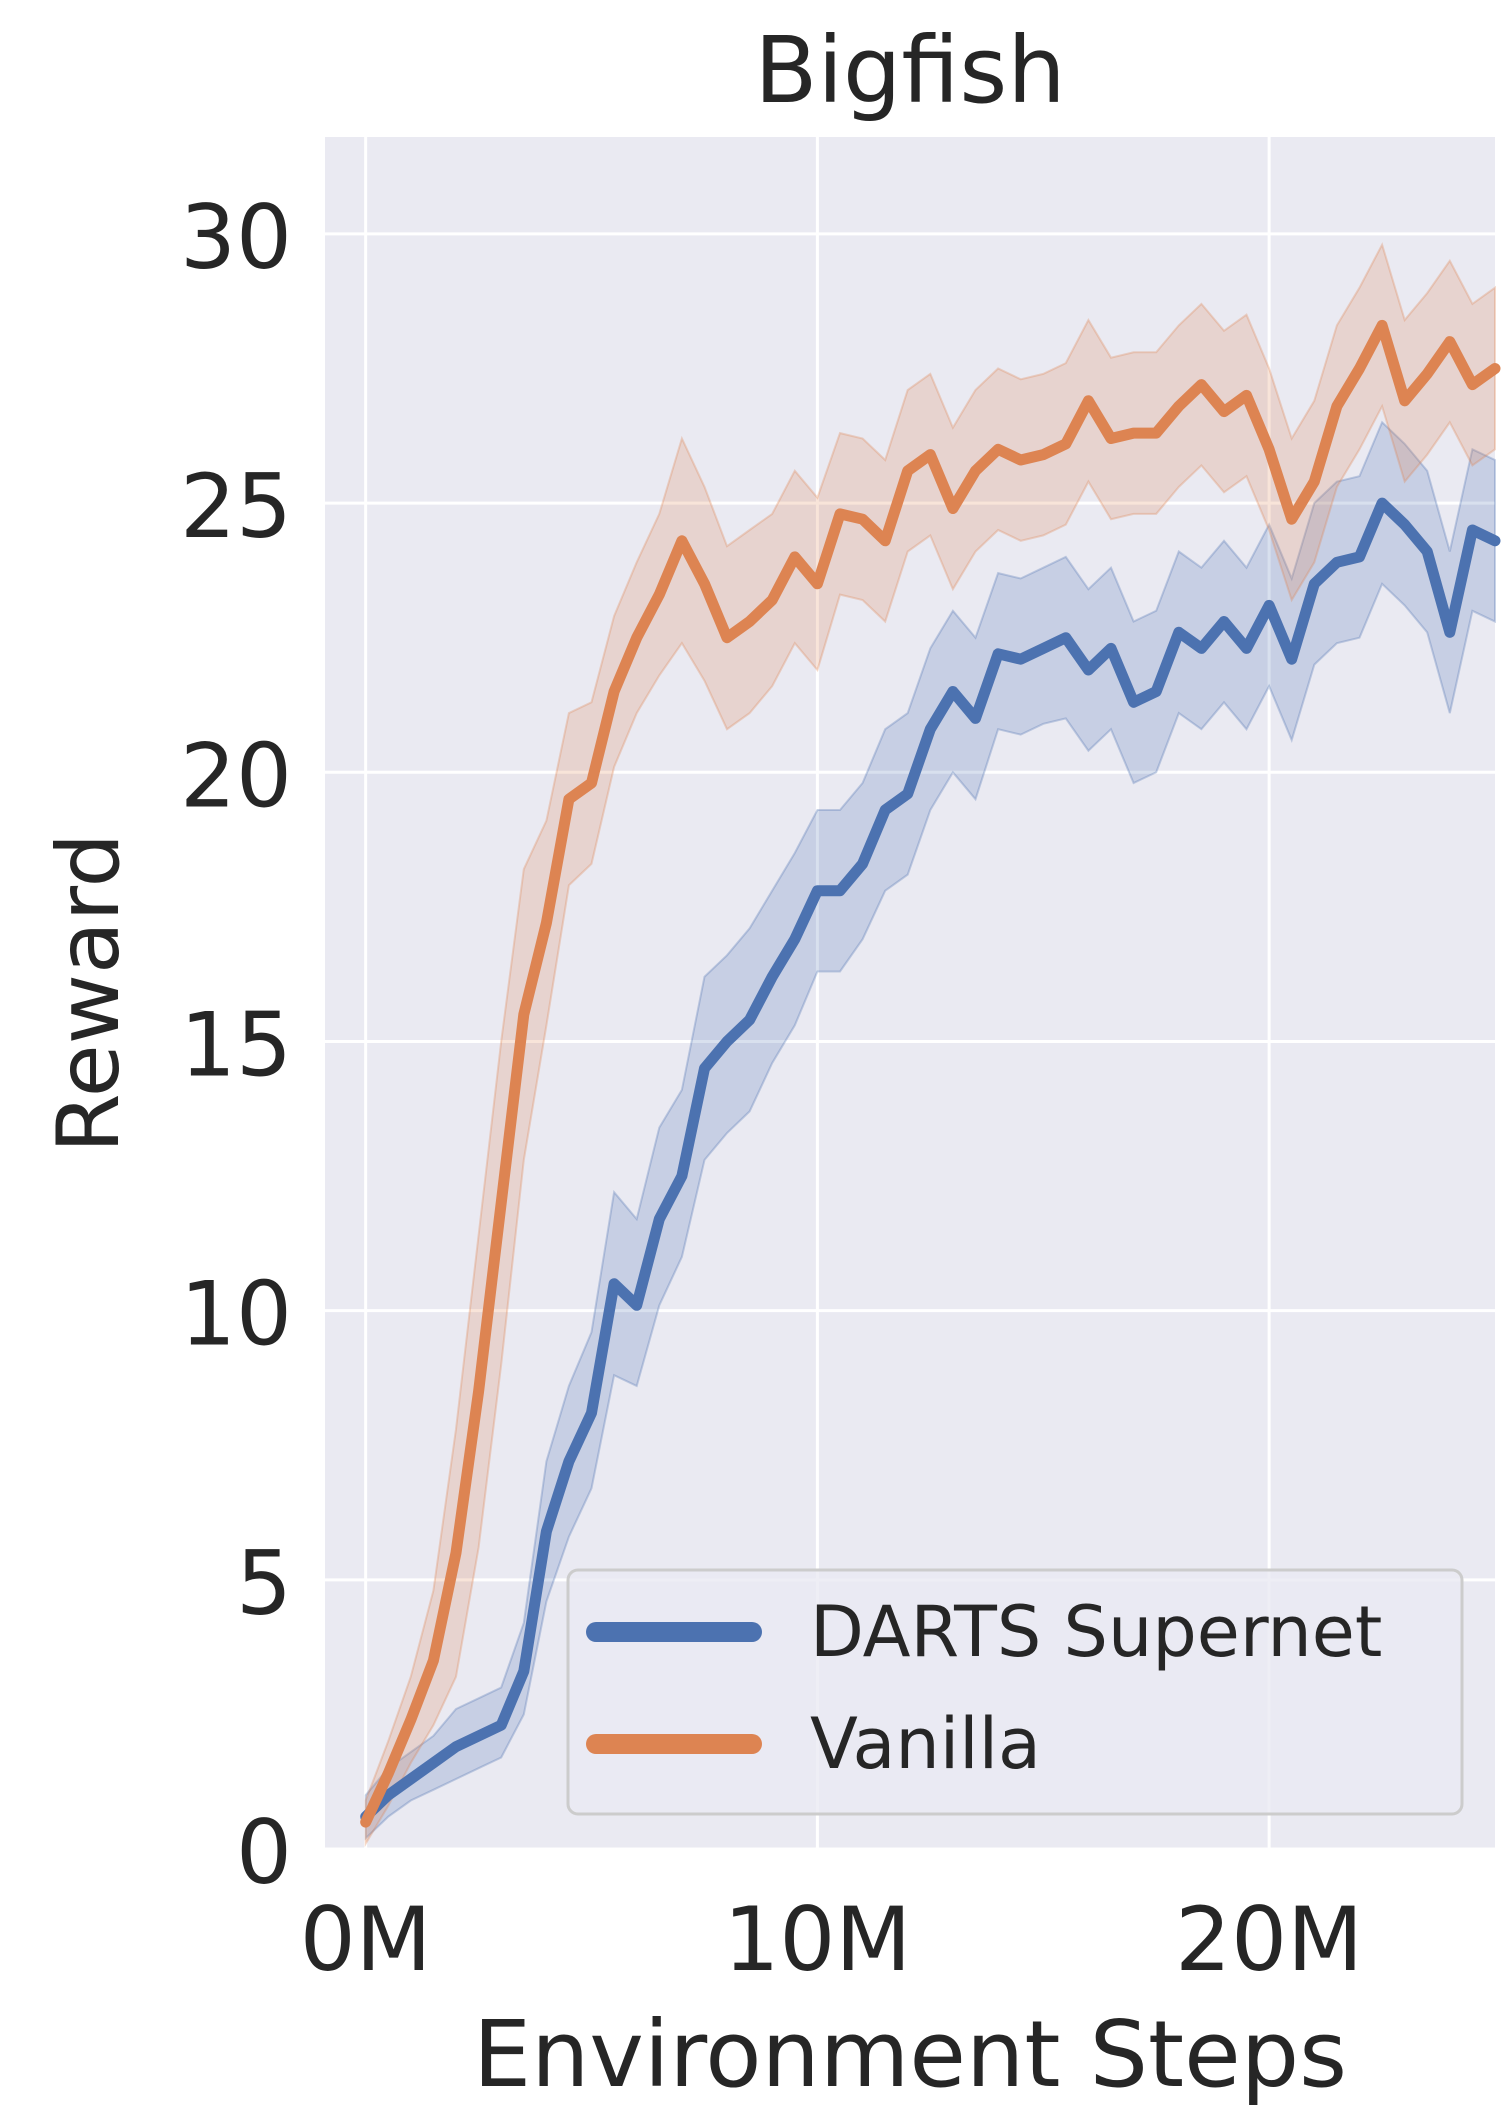 The width and height of the screenshot is (1512, 2121). Describe the element at coordinates (817, 1939) in the screenshot. I see `x-tick-label: 10M` at that location.